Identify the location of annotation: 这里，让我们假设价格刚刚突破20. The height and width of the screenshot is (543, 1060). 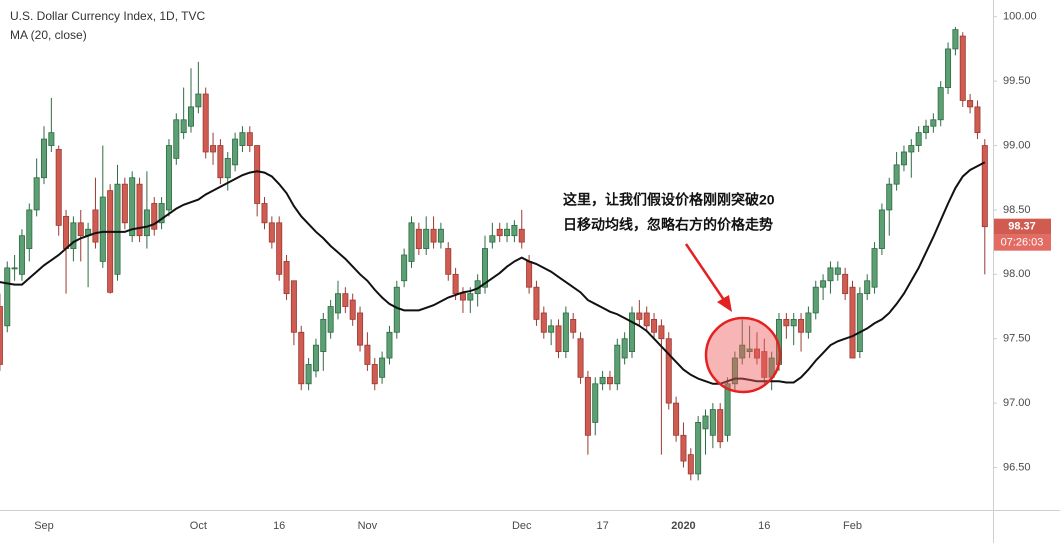
(669, 200).